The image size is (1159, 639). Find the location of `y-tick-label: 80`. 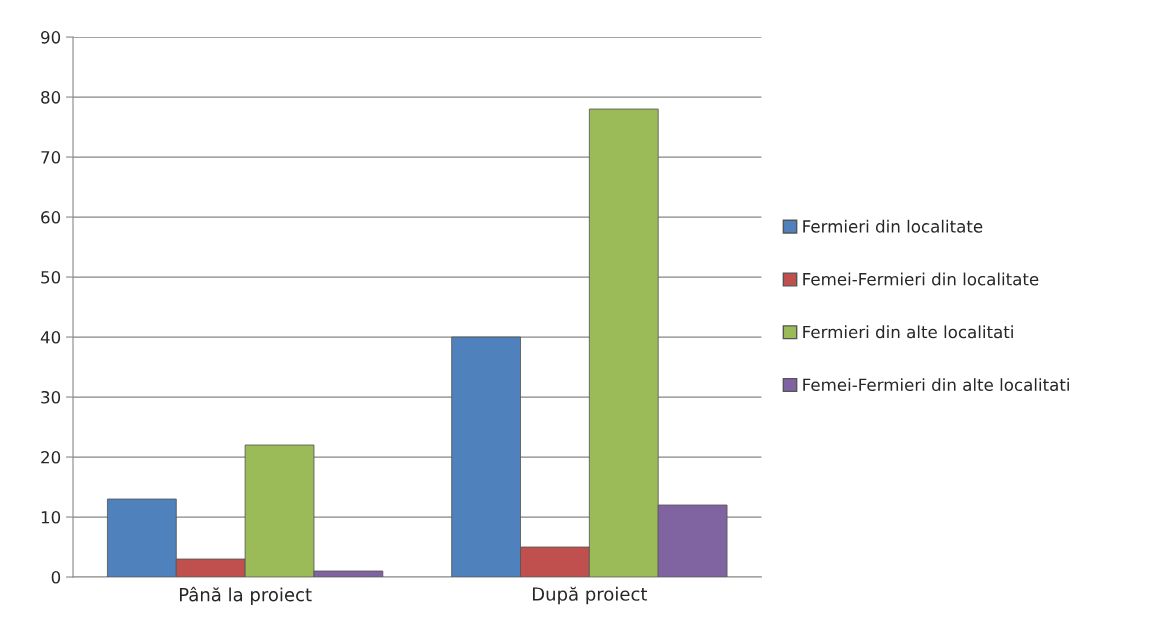

y-tick-label: 80 is located at coordinates (51, 97).